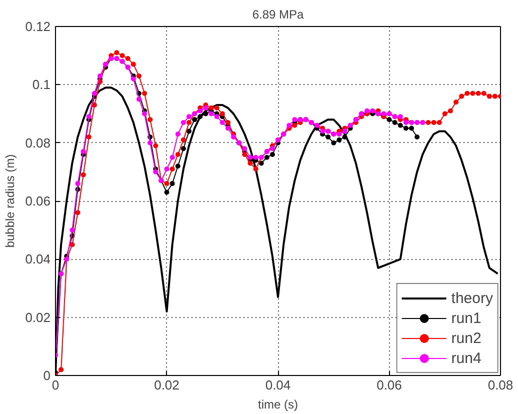 The width and height of the screenshot is (518, 414). What do you see at coordinates (466, 358) in the screenshot?
I see `legend-label: run4` at bounding box center [466, 358].